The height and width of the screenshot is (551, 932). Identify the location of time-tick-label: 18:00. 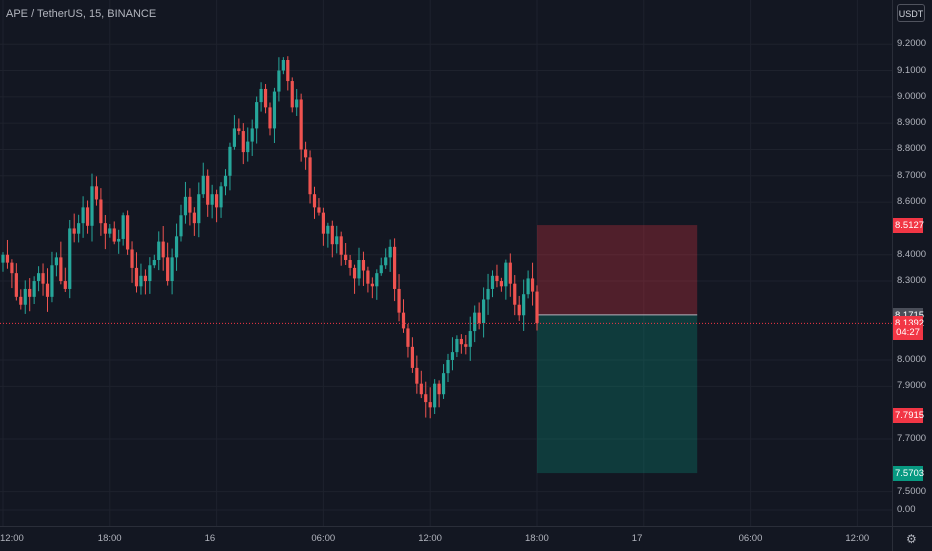
(537, 538).